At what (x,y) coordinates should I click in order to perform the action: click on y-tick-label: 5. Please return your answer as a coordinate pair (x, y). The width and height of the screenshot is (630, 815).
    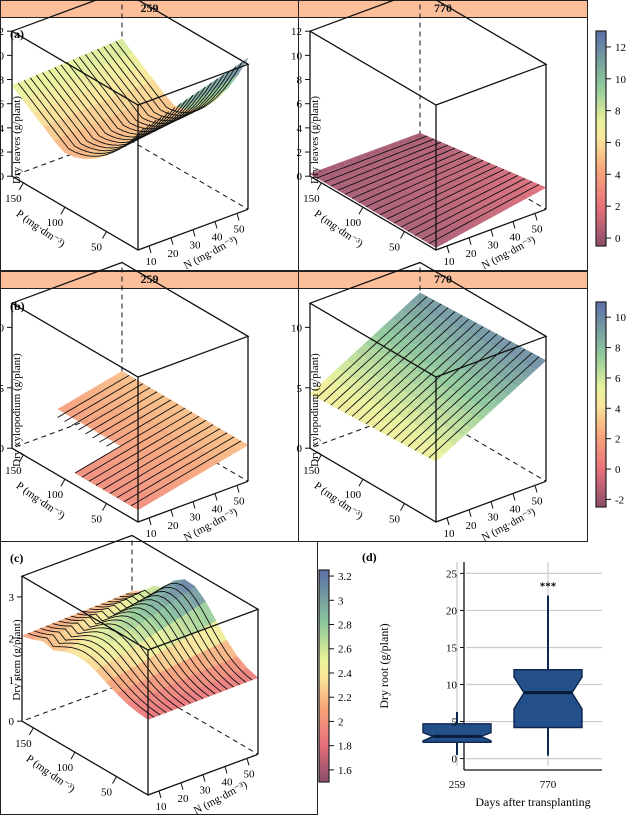
    Looking at the image, I should click on (455, 723).